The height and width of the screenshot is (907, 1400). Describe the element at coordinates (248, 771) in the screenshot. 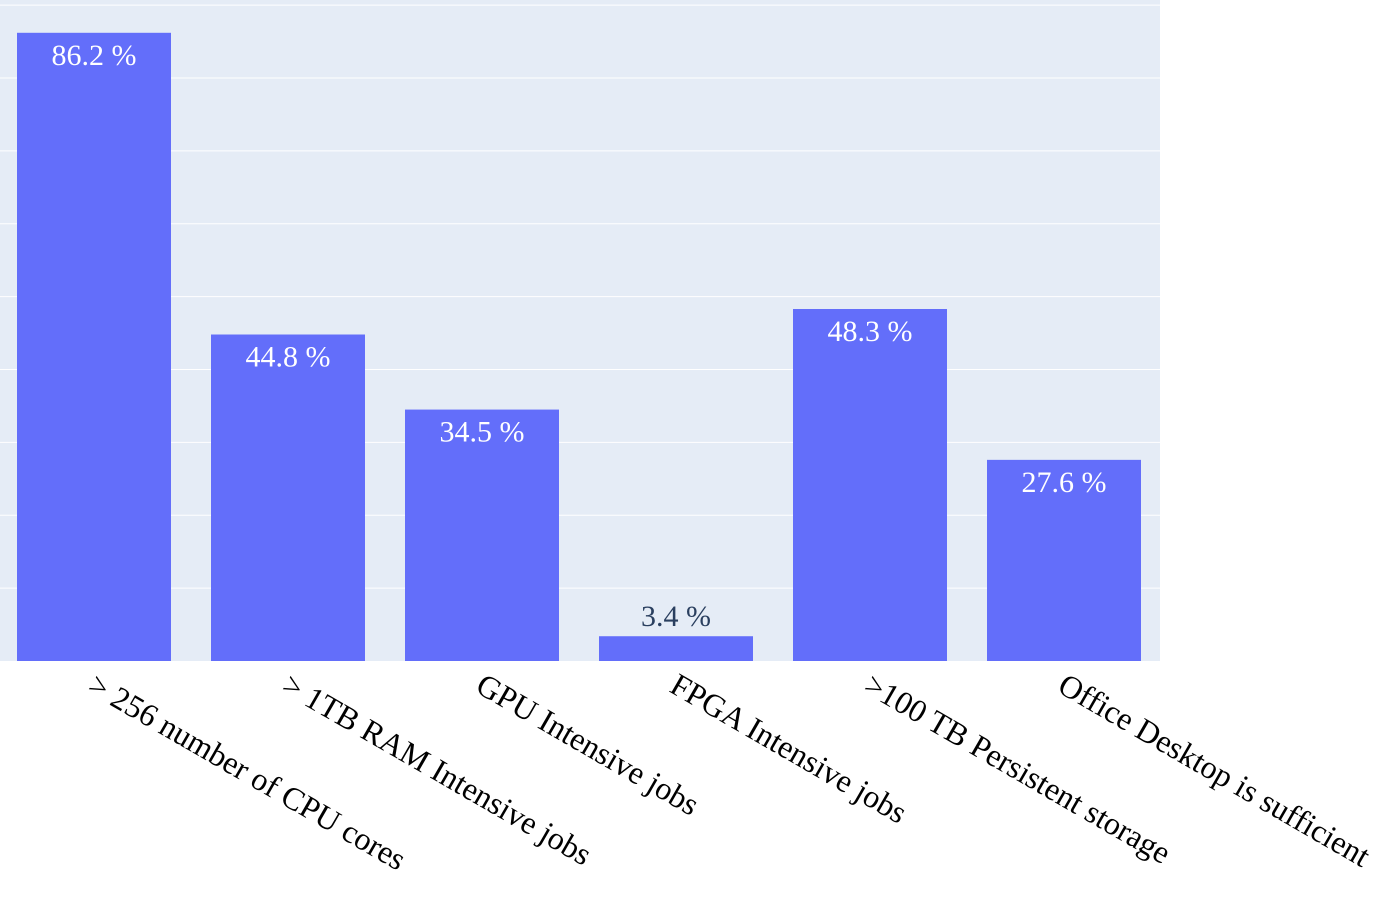

I see `x-tick-label: > 256 number of CPU cores` at that location.